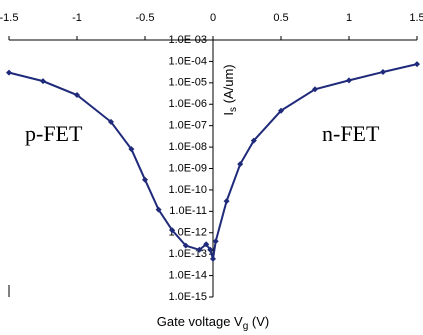 The image size is (423, 335). What do you see at coordinates (351, 133) in the screenshot?
I see `annotation: n-FET` at bounding box center [351, 133].